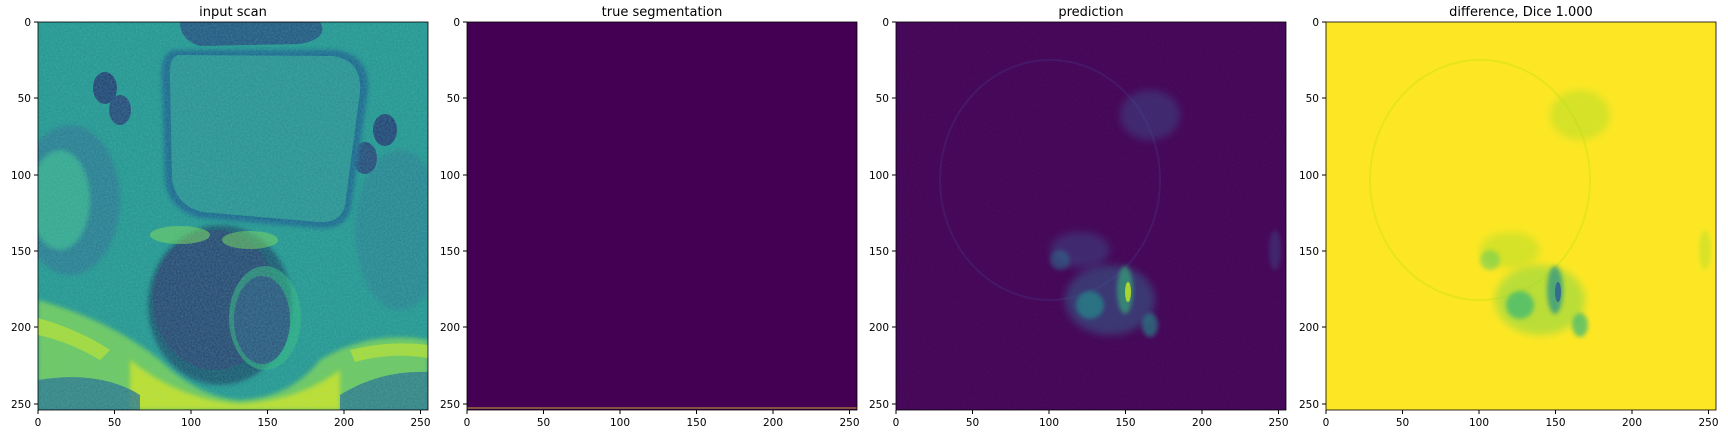 Image resolution: width=1728 pixels, height=432 pixels. What do you see at coordinates (1521, 12) in the screenshot?
I see `panel-title: difference, Dice 1.000` at bounding box center [1521, 12].